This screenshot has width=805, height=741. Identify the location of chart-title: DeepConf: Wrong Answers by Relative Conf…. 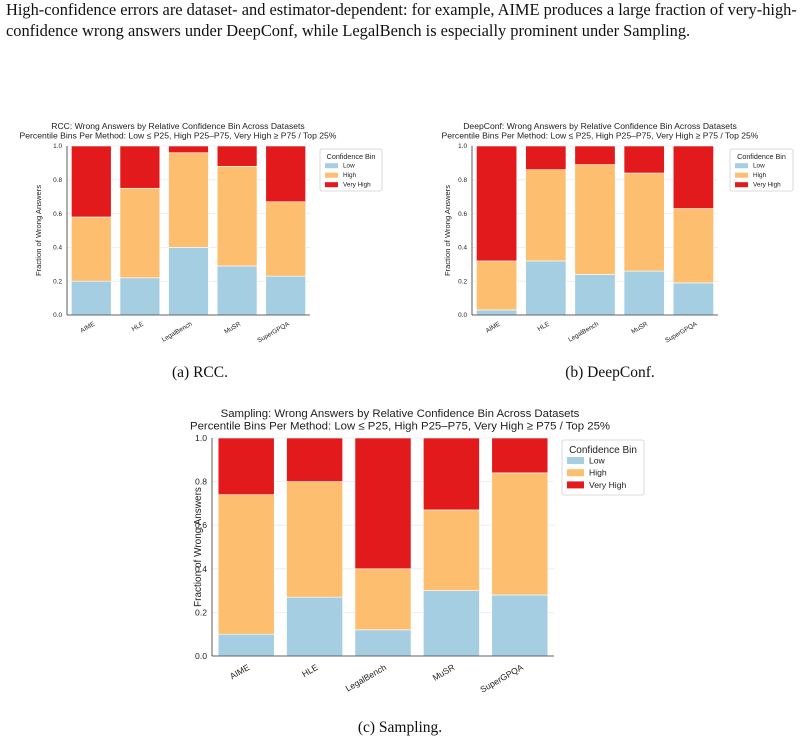
(600, 126).